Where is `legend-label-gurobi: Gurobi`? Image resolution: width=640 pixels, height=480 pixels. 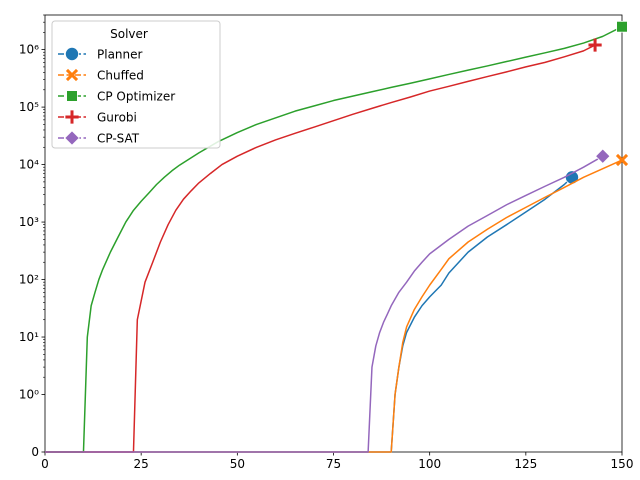
legend-label-gurobi: Gurobi is located at coordinates (117, 118).